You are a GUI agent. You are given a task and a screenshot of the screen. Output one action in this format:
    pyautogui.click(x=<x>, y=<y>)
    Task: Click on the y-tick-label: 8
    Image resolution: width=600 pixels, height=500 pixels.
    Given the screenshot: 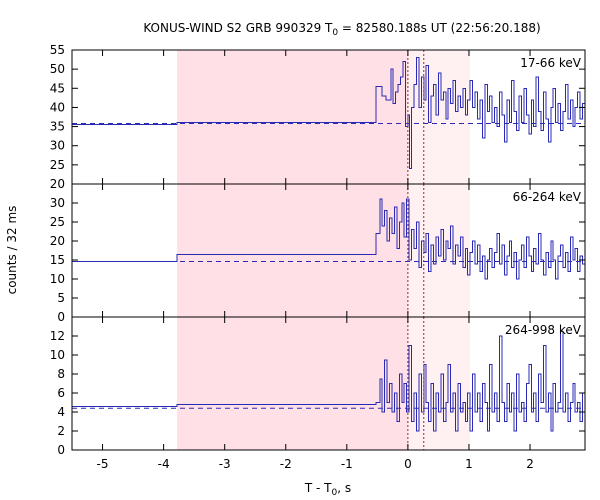 What is the action you would take?
    pyautogui.click(x=61, y=374)
    